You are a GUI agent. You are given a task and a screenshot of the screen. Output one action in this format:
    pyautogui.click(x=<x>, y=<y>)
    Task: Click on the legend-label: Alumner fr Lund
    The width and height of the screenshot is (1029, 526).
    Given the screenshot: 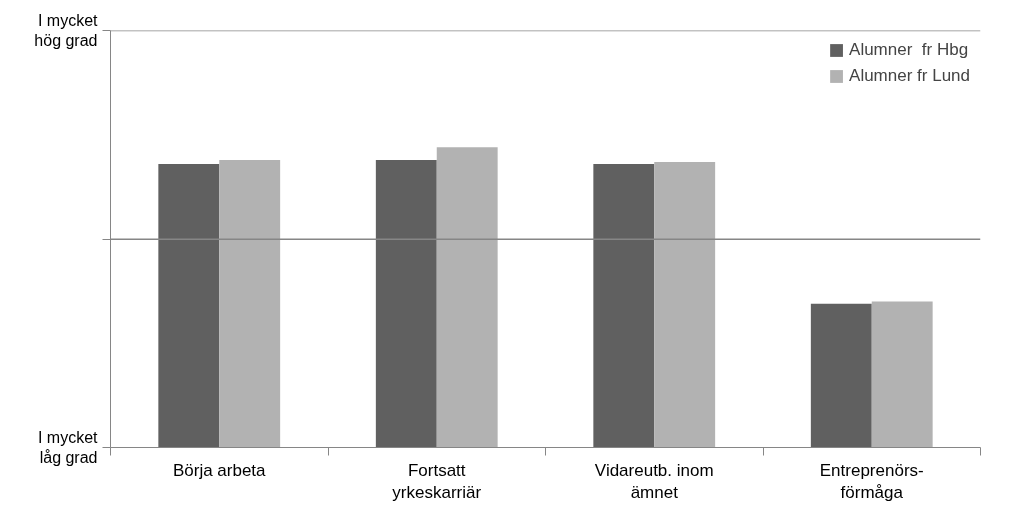 What is the action you would take?
    pyautogui.click(x=909, y=76)
    